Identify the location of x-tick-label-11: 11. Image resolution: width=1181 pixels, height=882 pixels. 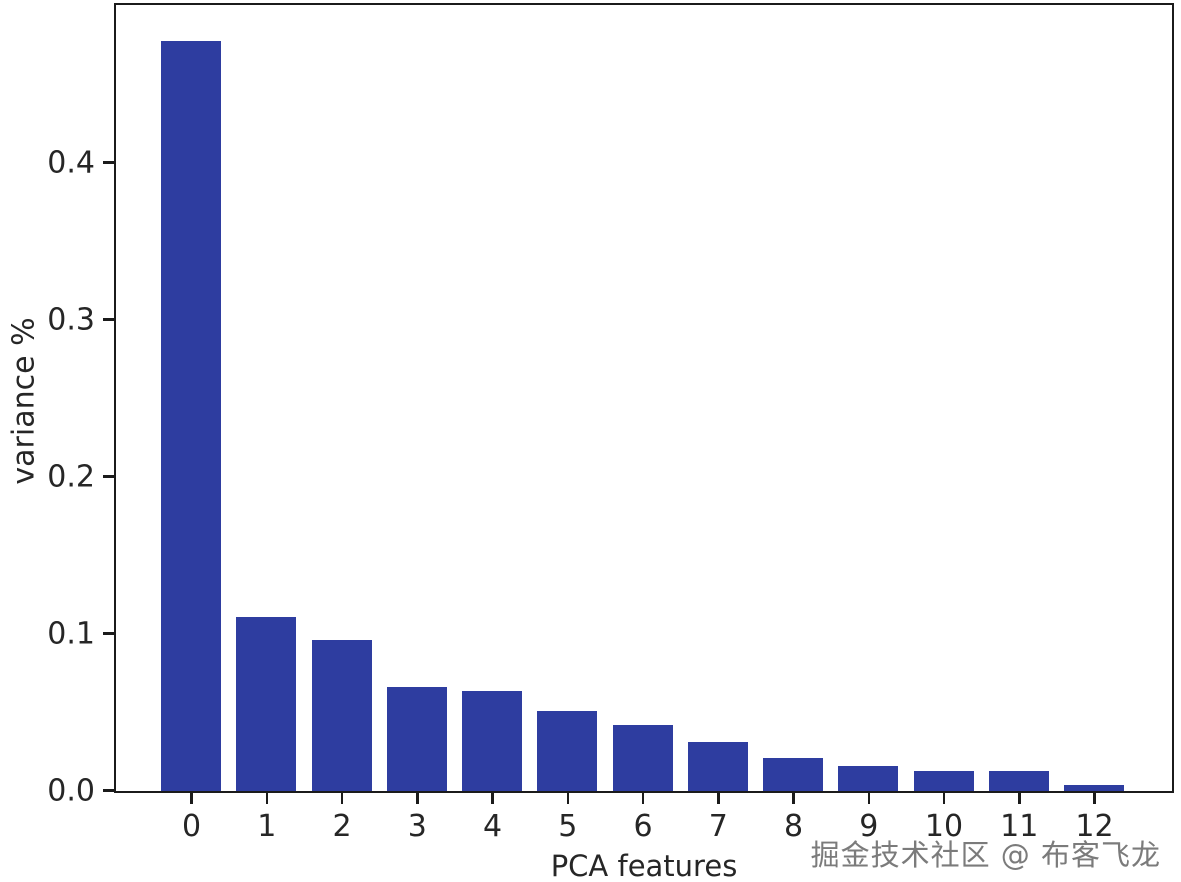
(1019, 826).